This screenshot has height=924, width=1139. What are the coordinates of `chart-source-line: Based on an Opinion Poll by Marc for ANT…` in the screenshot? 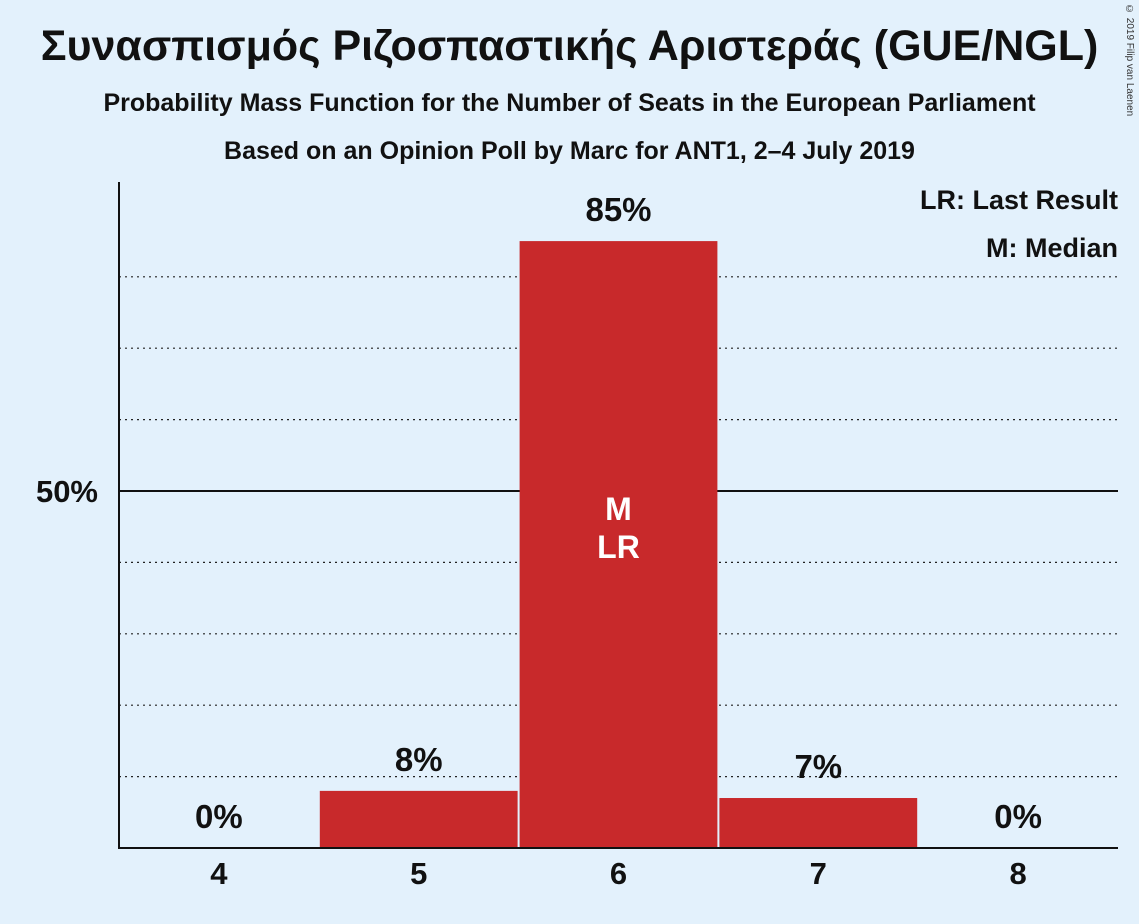 It's located at (569, 151).